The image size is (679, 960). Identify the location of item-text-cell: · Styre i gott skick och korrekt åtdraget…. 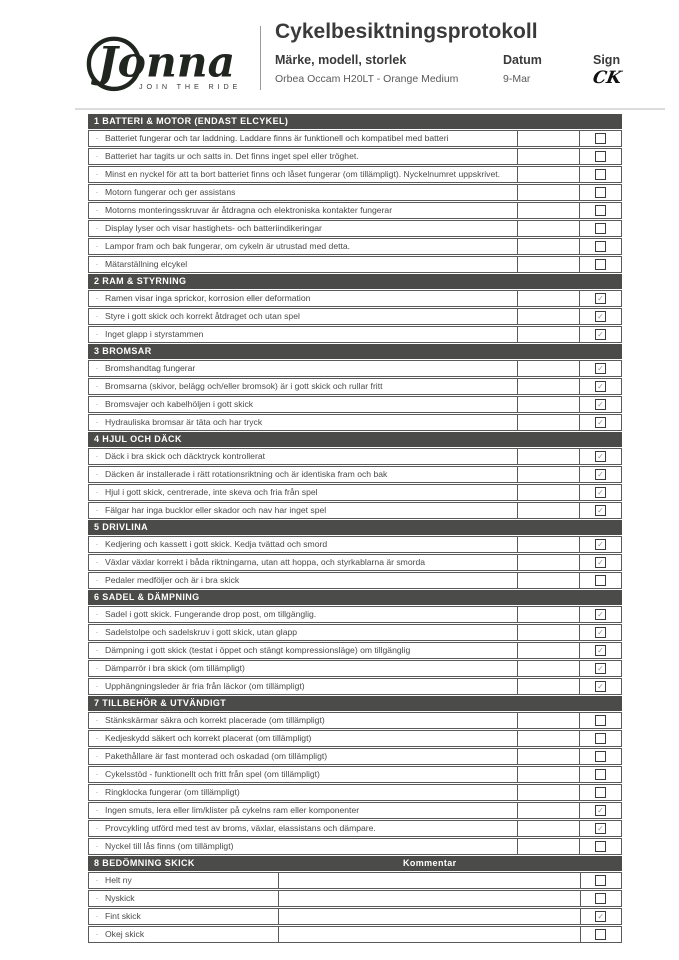
(303, 316).